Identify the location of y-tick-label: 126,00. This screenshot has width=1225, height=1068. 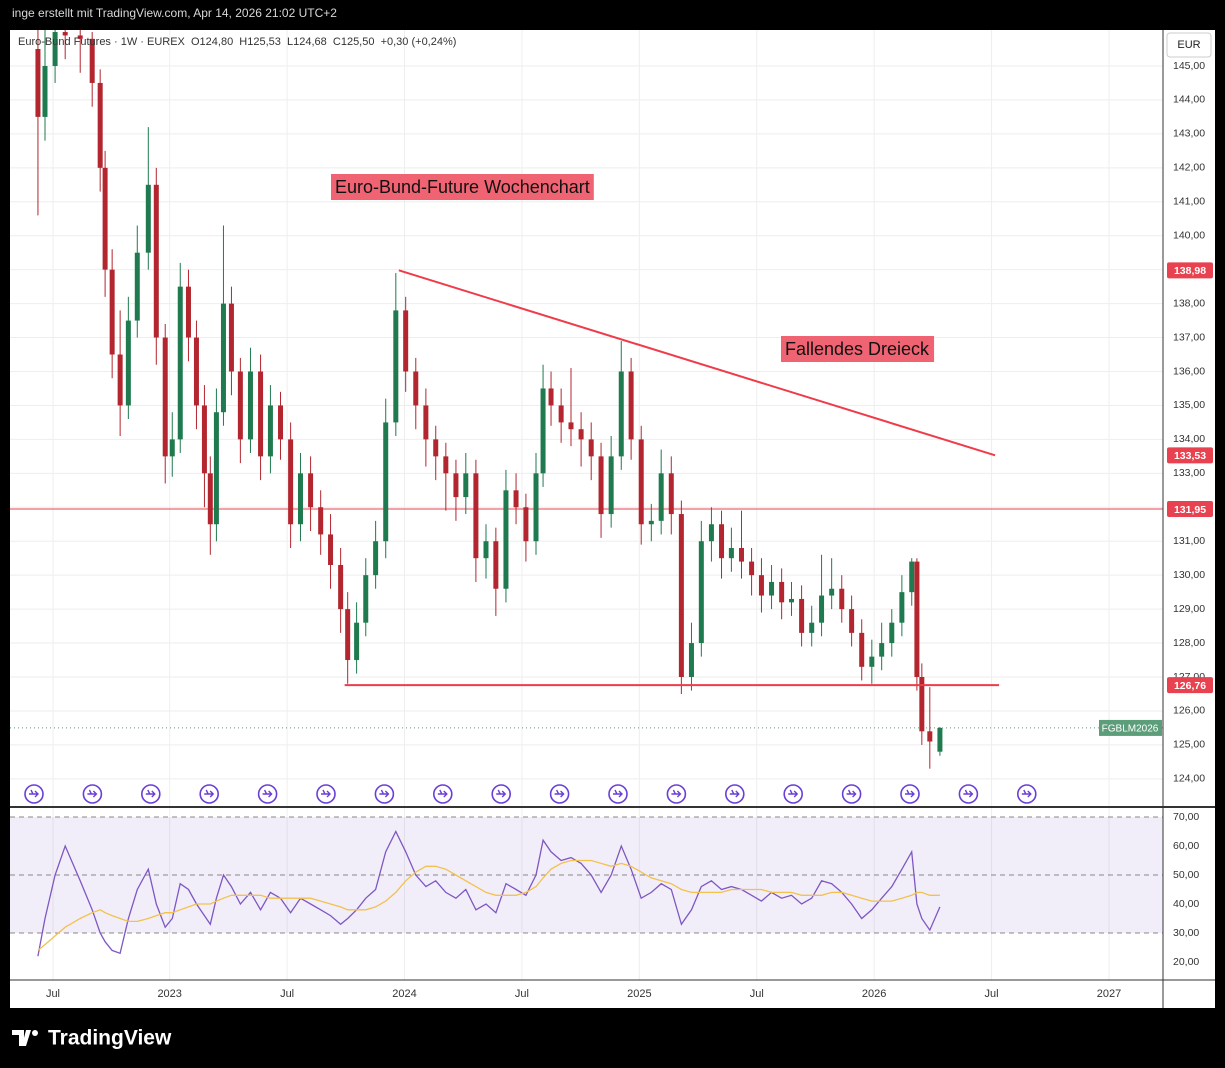
(1189, 711).